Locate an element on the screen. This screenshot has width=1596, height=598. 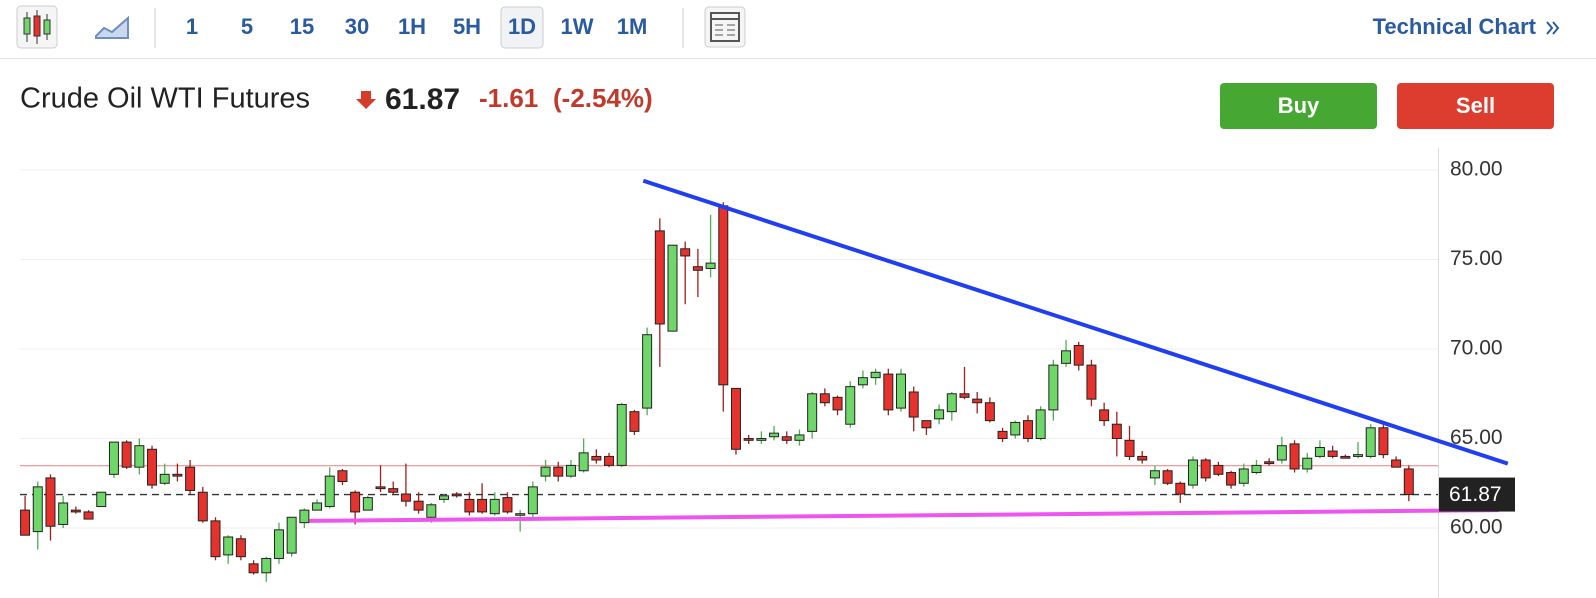
buy-label: Buy is located at coordinates (1299, 105).